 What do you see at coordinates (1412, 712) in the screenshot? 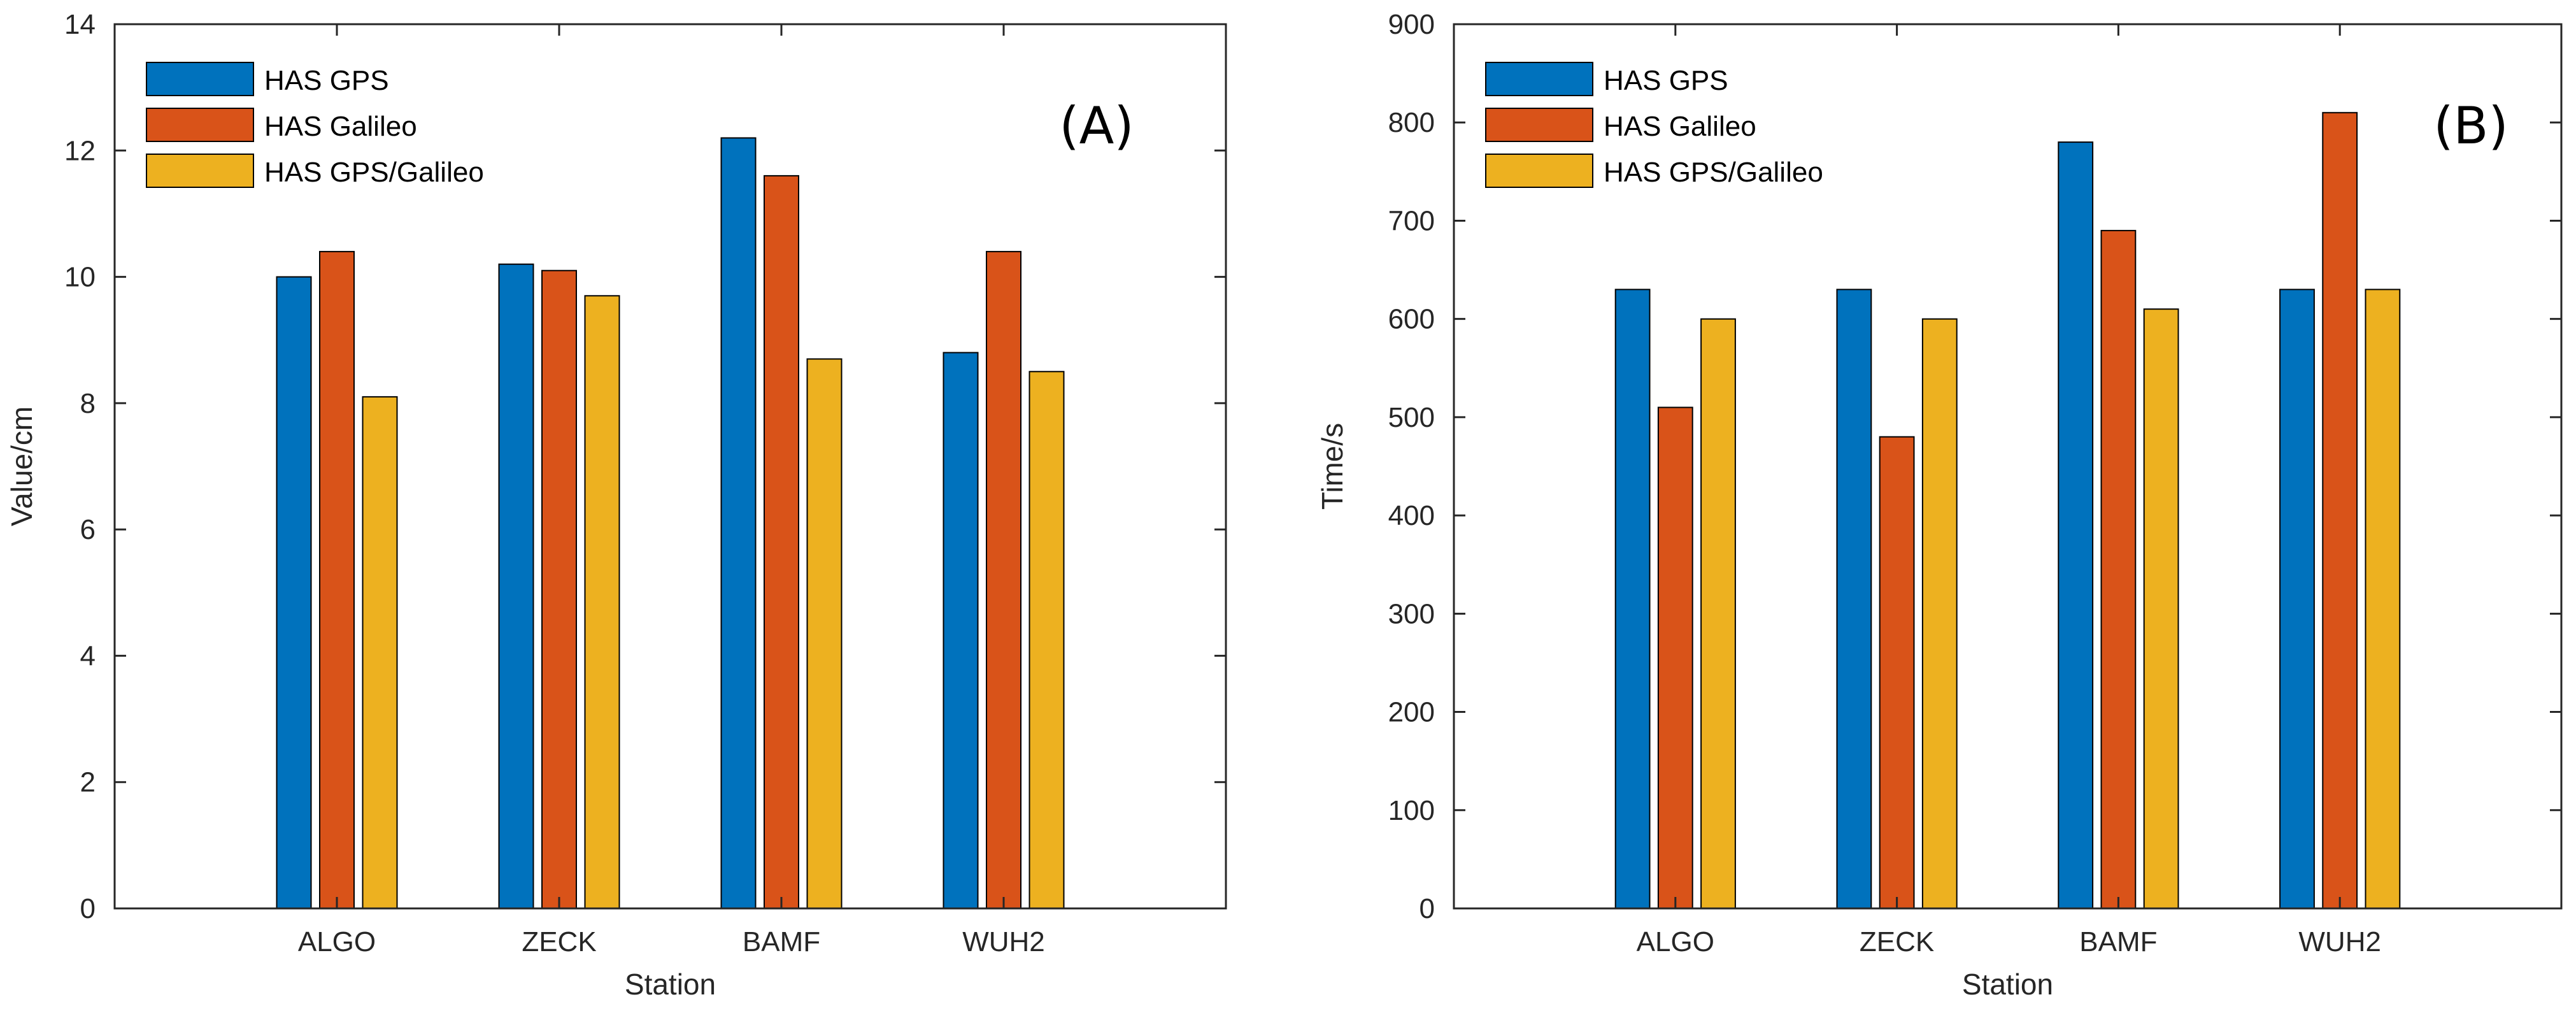
I see `y-tick-label: 200` at bounding box center [1412, 712].